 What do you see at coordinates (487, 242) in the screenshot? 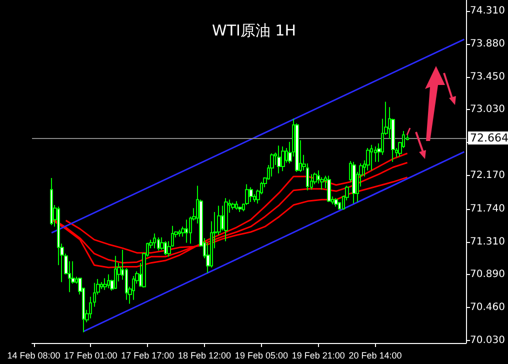
I see `y-tick-label: 71.310` at bounding box center [487, 242].